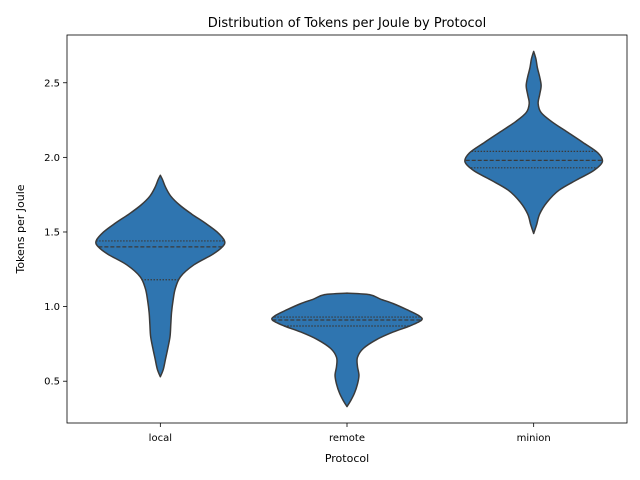 This screenshot has width=640, height=480. What do you see at coordinates (160, 276) in the screenshot?
I see `violin-local` at bounding box center [160, 276].